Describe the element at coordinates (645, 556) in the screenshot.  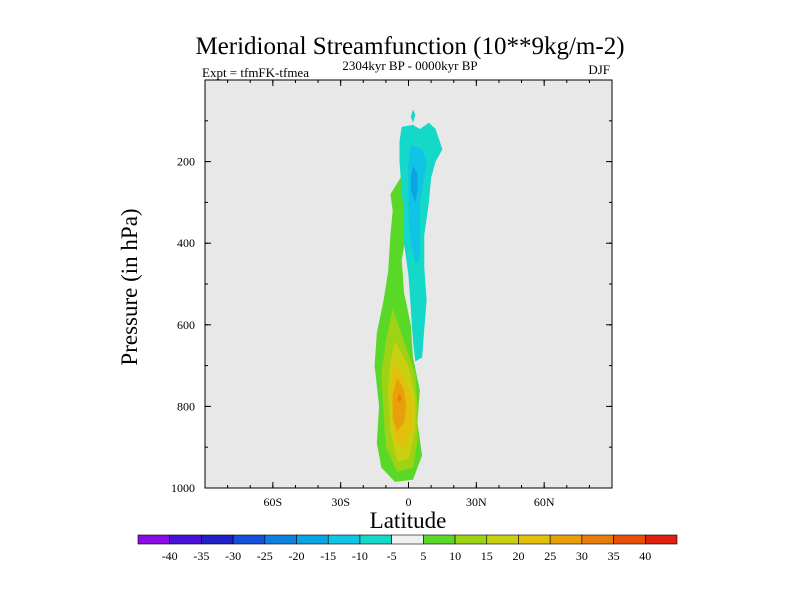
I see `colorbar-label: 40` at that location.